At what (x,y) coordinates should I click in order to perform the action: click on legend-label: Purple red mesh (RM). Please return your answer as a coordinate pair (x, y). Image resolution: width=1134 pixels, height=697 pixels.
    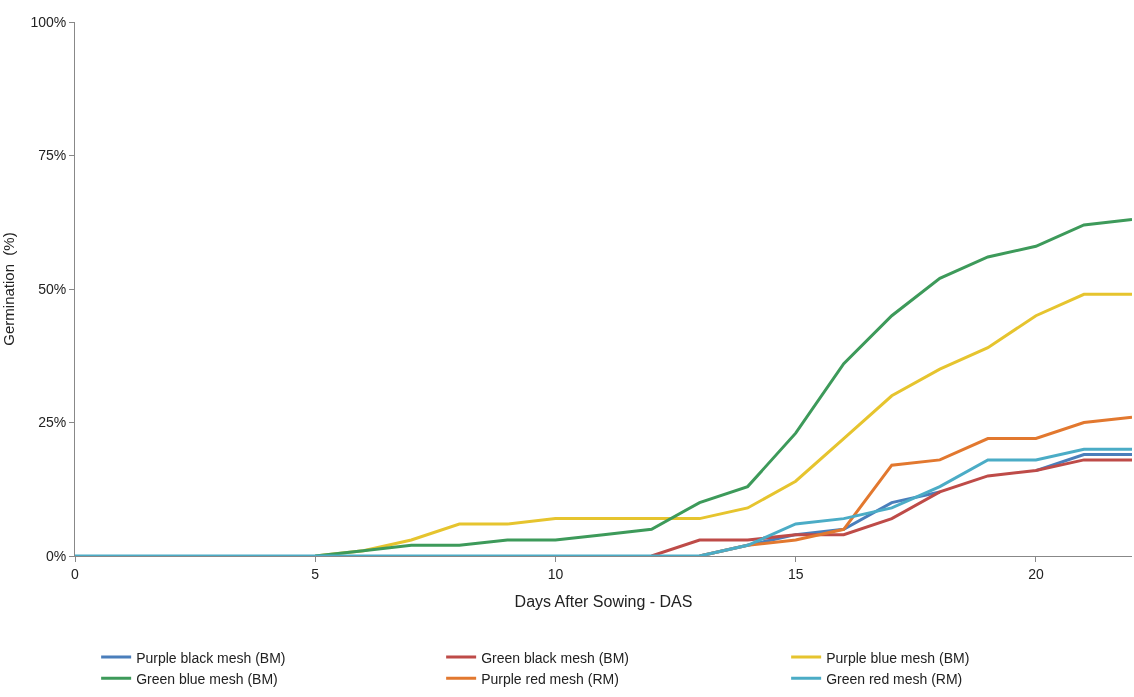
    Looking at the image, I should click on (550, 678).